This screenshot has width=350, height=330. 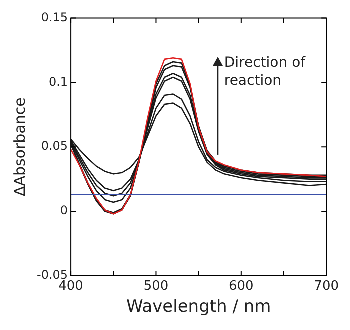 What do you see at coordinates (19, 147) in the screenshot?
I see `y-axis-title: ΔAbsorbance` at bounding box center [19, 147].